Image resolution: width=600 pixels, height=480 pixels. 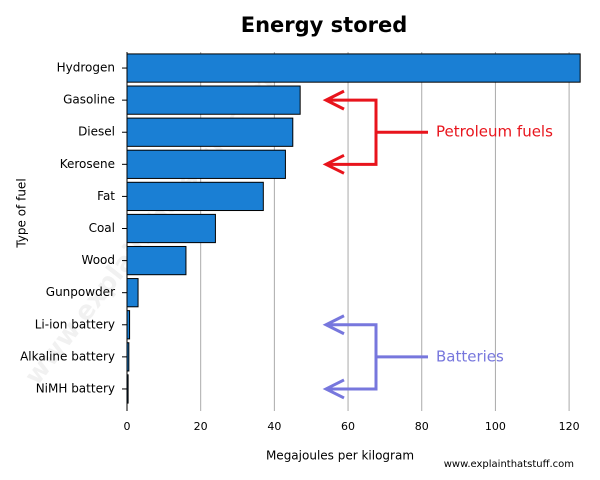 What do you see at coordinates (96, 132) in the screenshot?
I see `y-tick-label: Diesel` at bounding box center [96, 132].